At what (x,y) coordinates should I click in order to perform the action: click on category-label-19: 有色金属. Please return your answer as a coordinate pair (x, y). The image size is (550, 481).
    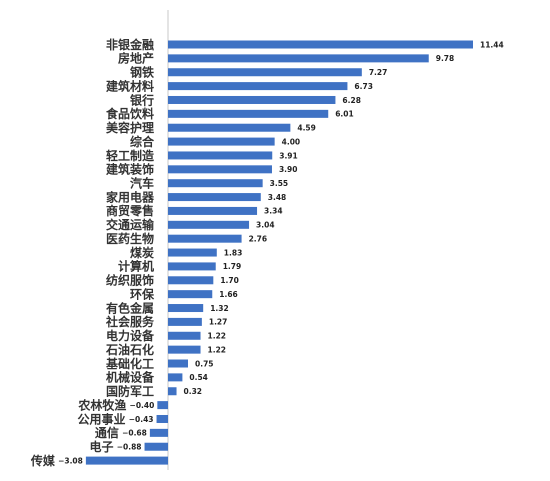
    Looking at the image, I should click on (130, 307).